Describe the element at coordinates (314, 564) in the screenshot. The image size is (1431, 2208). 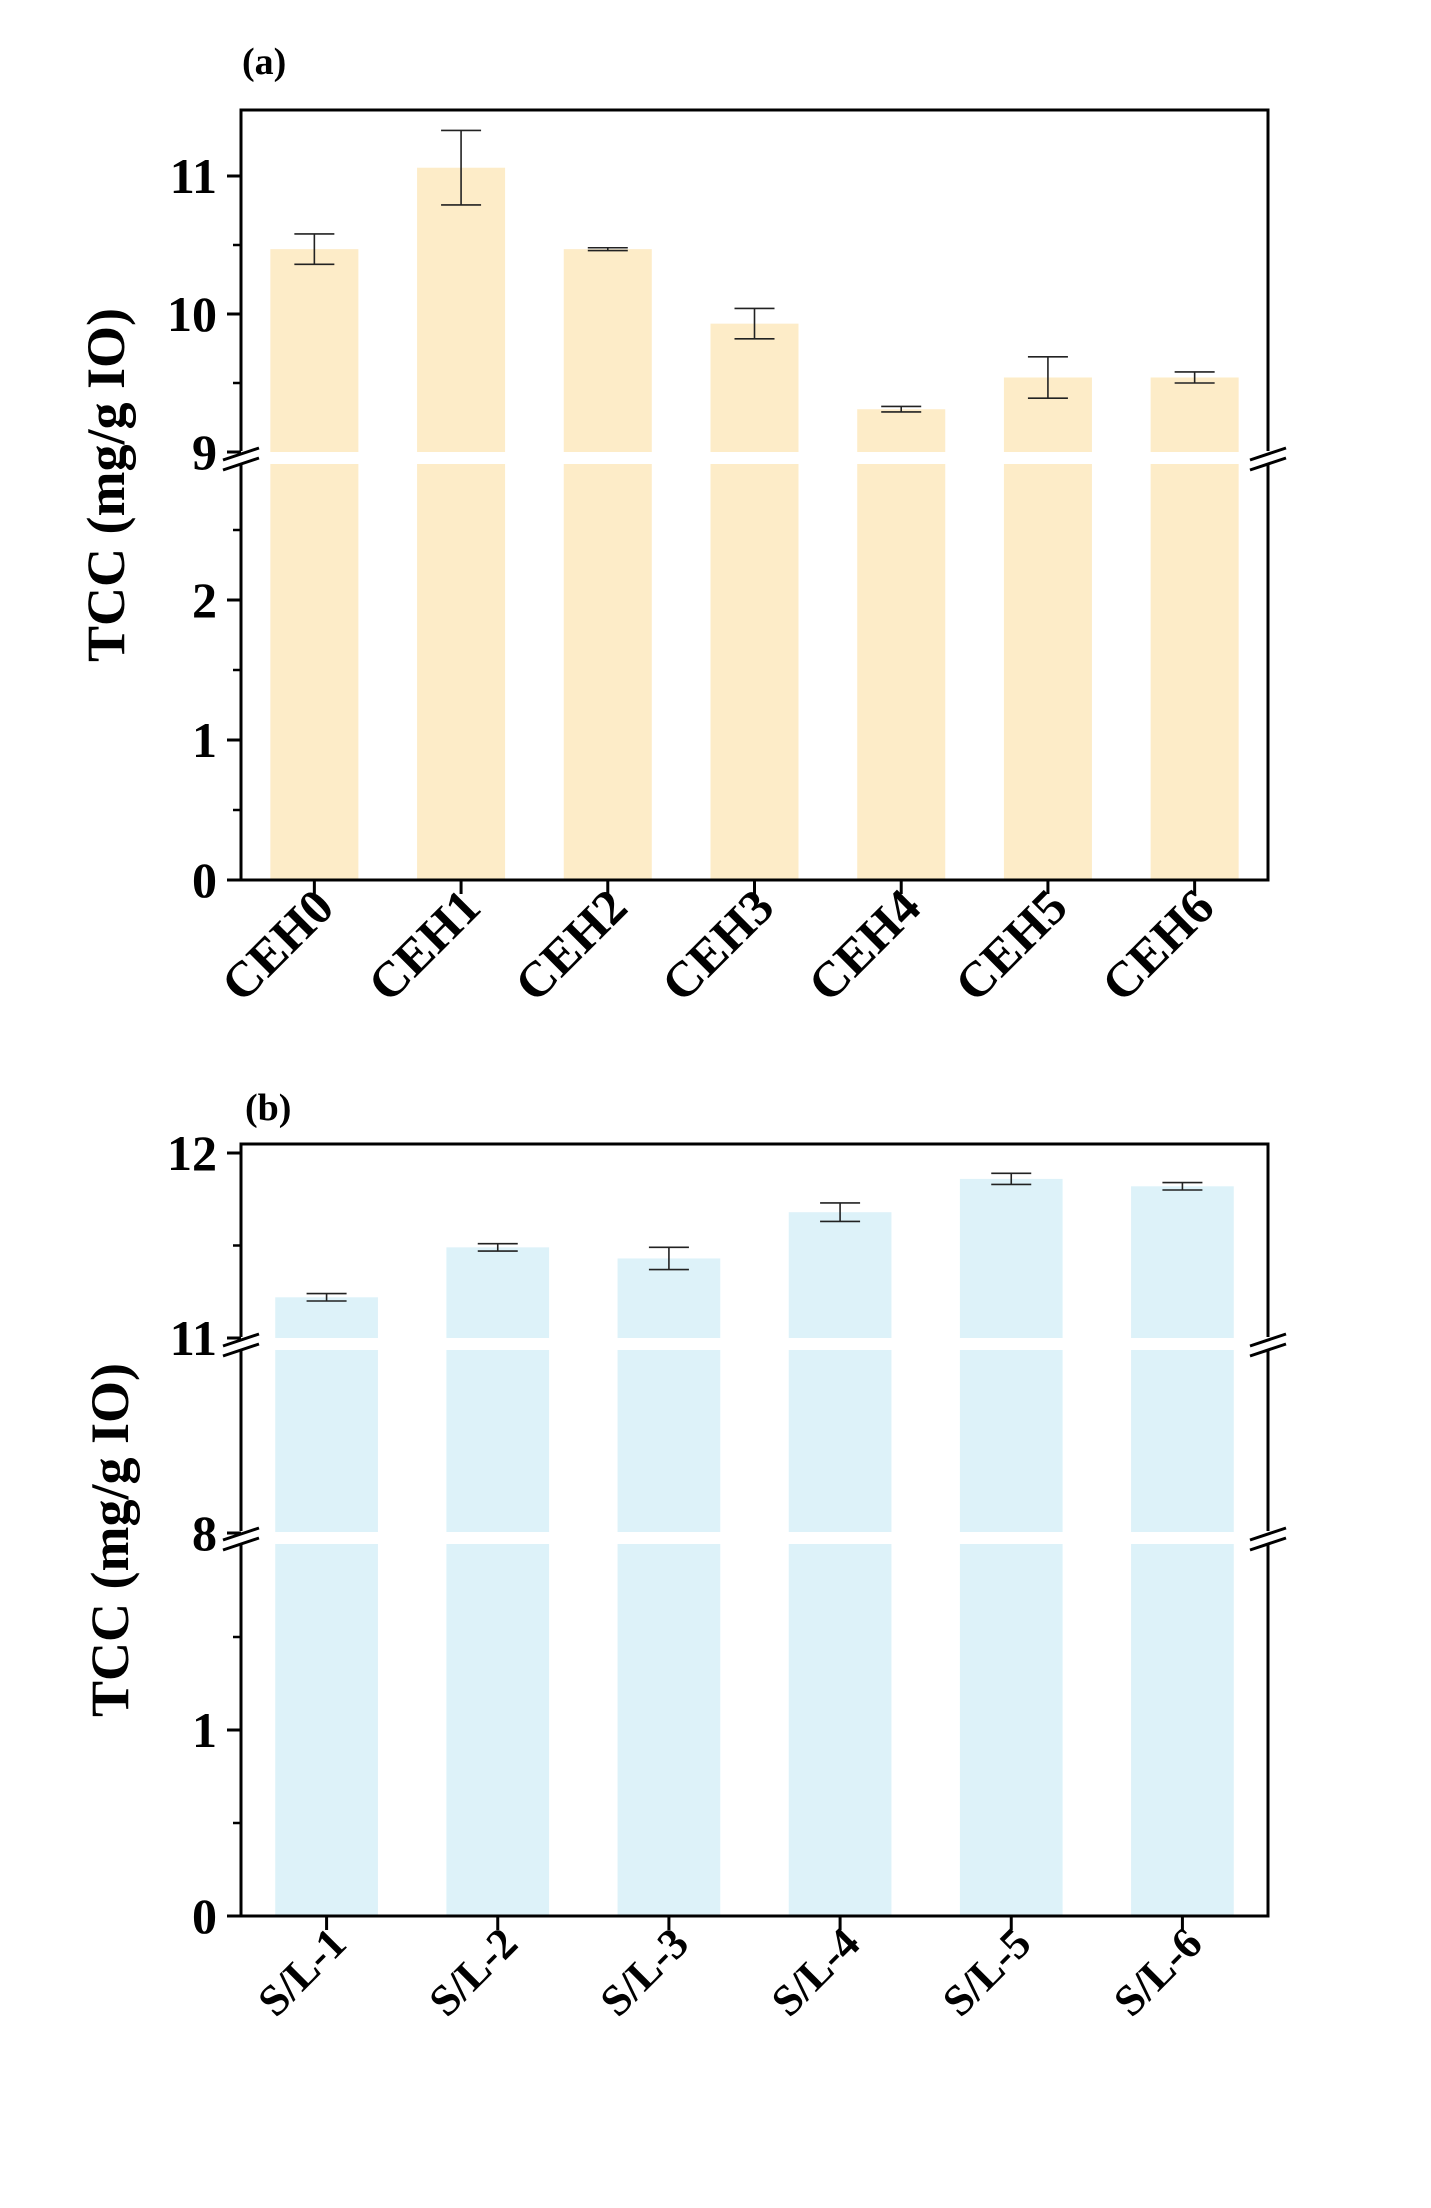
I see `bar-ceh0` at that location.